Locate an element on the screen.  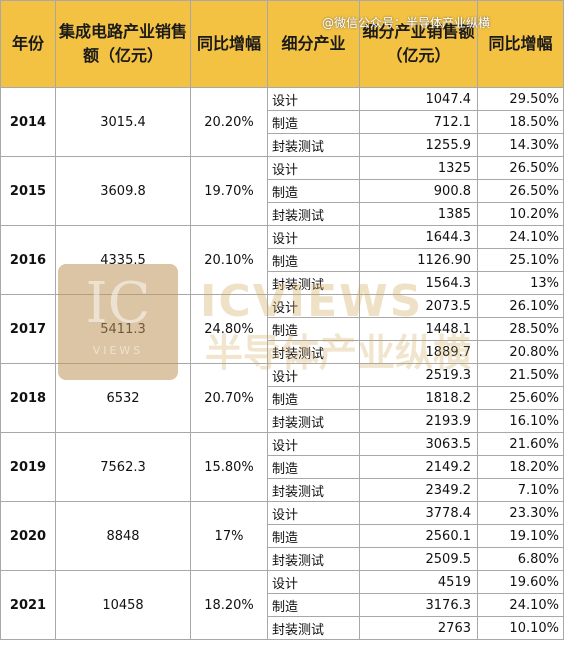
segment-sales-cell: 2519.3 is located at coordinates (418, 375).